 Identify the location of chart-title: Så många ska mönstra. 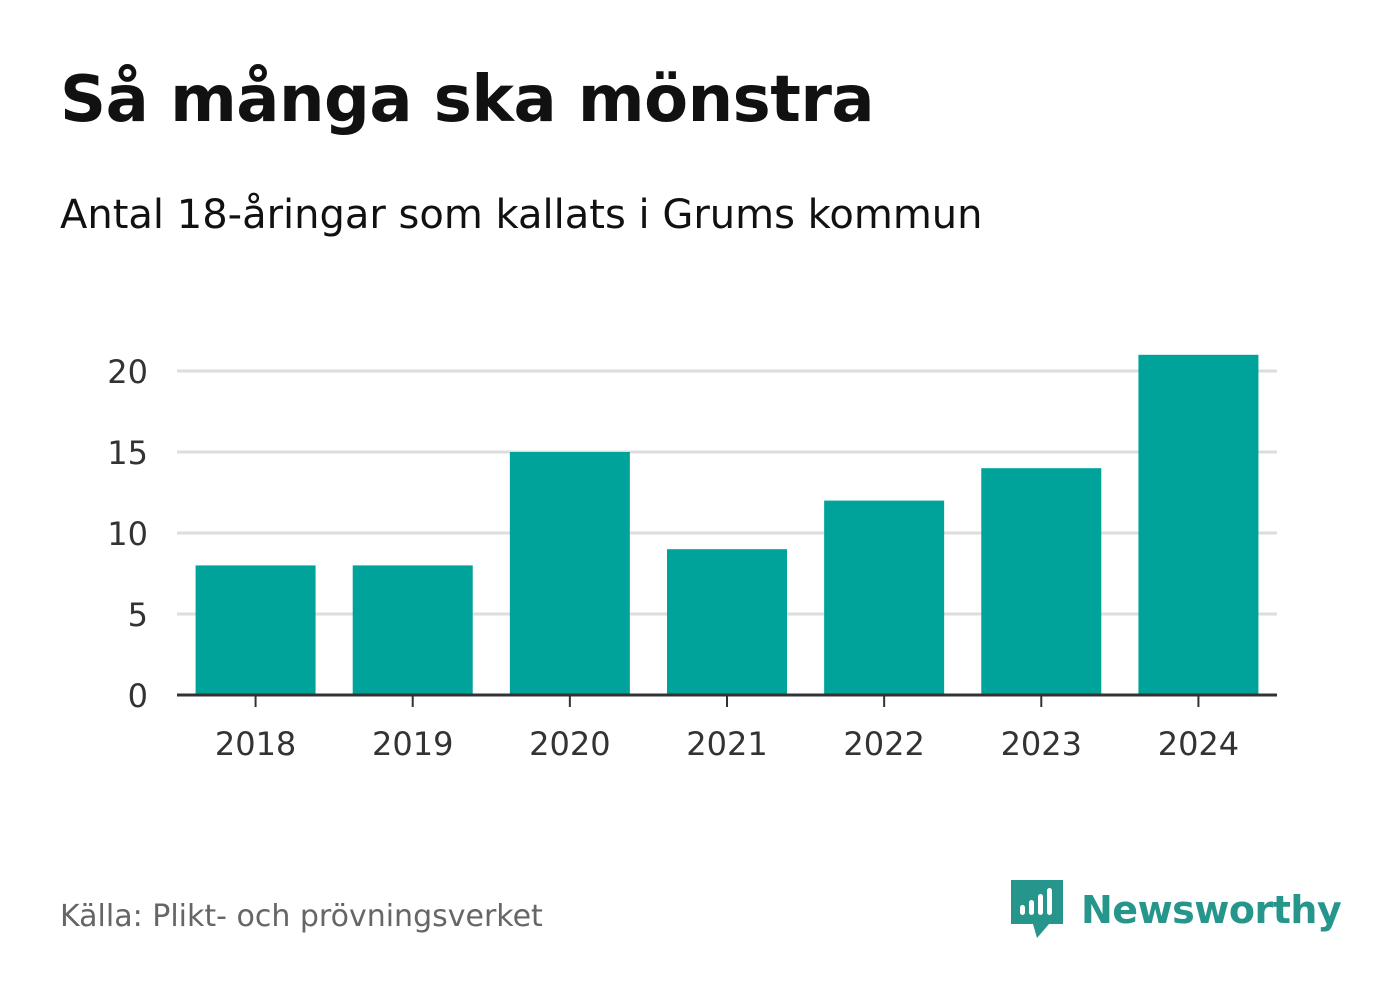
(467, 100).